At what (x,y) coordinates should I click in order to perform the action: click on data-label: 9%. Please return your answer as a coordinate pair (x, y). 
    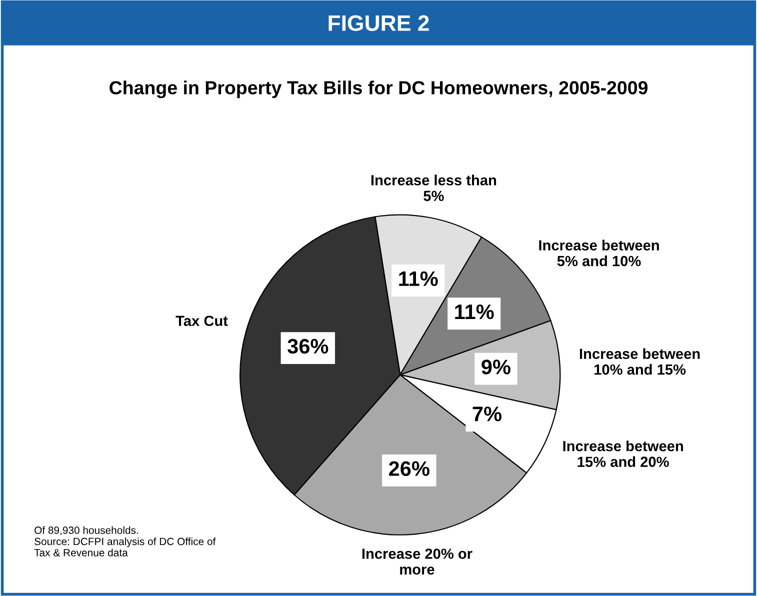
    Looking at the image, I should click on (496, 367).